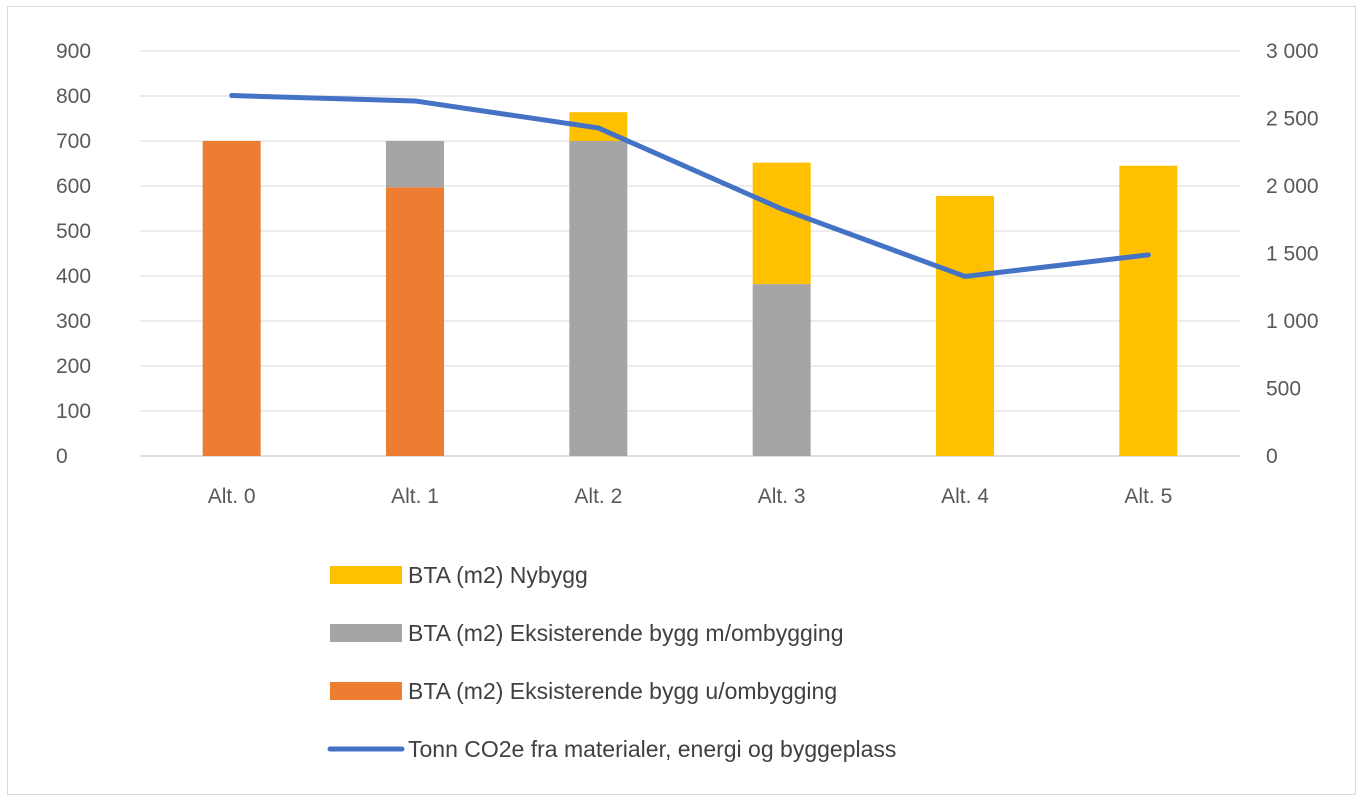 The height and width of the screenshot is (803, 1368). I want to click on legend-label: BTA (m2) Eksisterende bygg m/ombygging, so click(625, 633).